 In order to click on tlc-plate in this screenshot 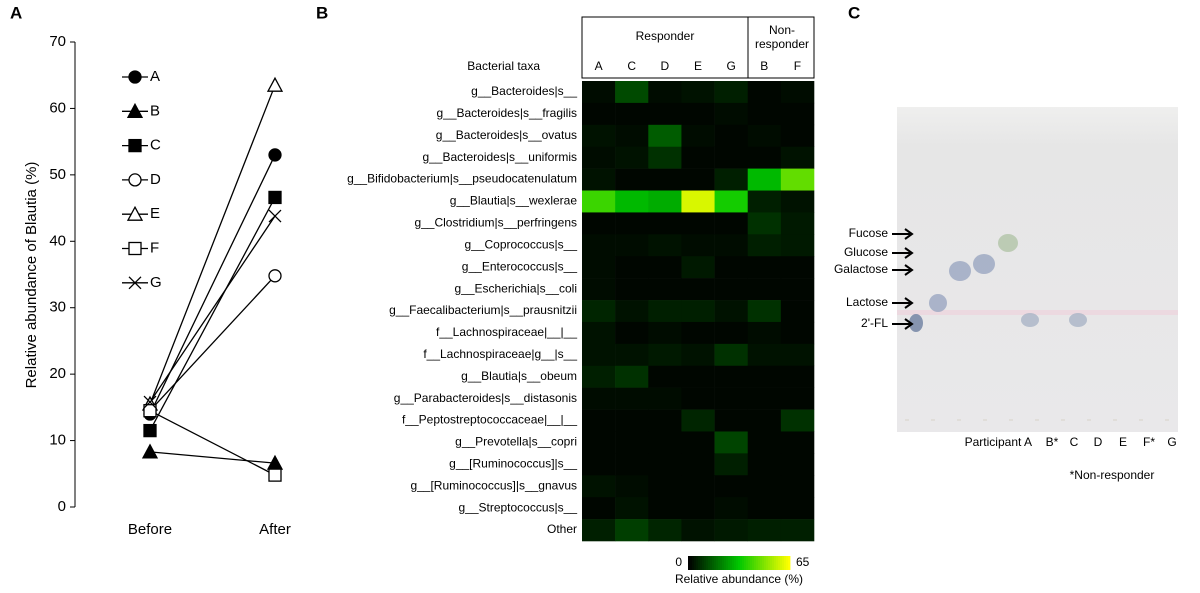, I will do `click(1037, 269)`.